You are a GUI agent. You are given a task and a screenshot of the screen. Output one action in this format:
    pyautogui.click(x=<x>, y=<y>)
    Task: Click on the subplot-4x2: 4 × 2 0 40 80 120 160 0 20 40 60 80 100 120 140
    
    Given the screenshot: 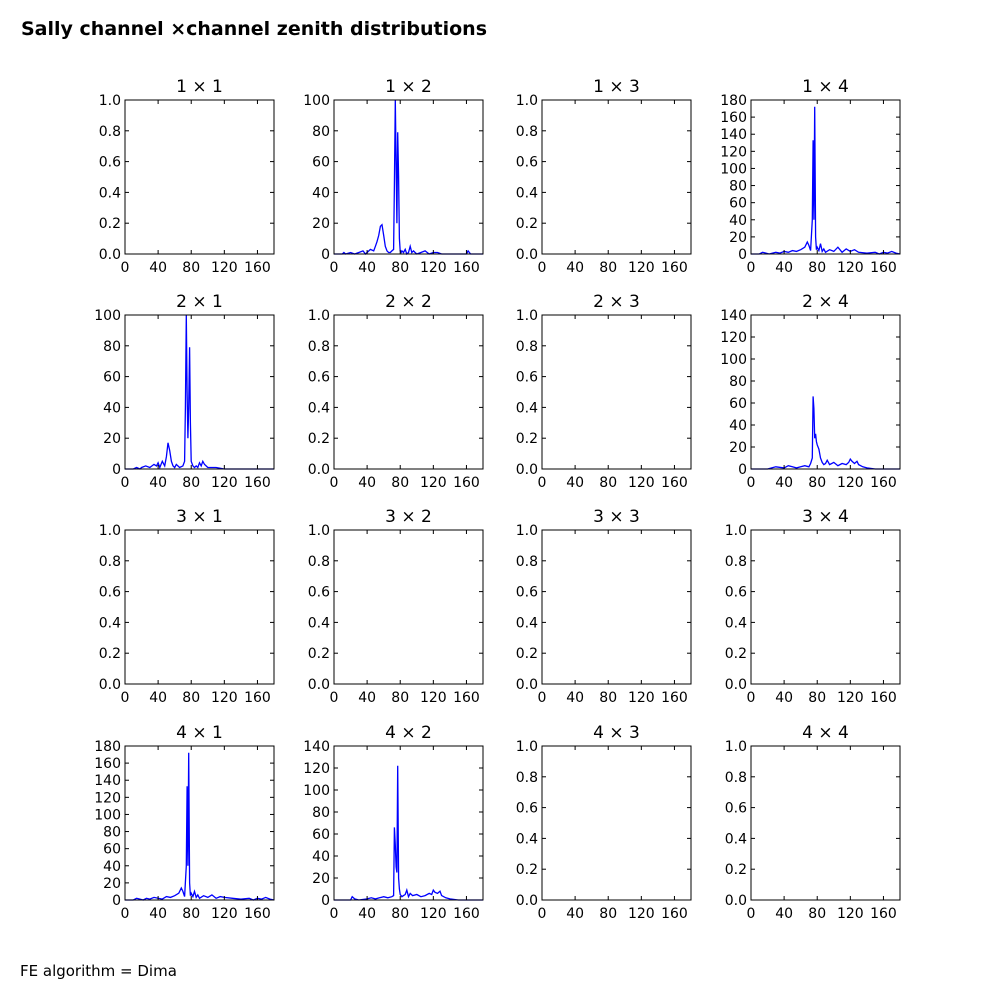 What is the action you would take?
    pyautogui.click(x=393, y=822)
    